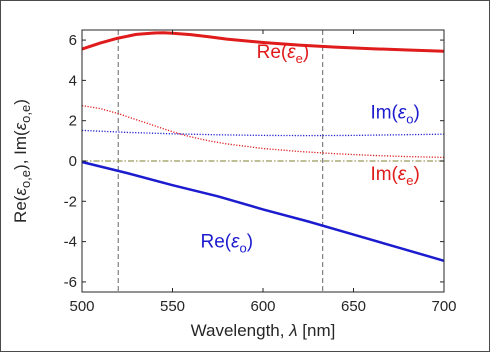 This screenshot has height=352, width=490. Describe the element at coordinates (172, 306) in the screenshot. I see `x-tick-label: 550` at that location.